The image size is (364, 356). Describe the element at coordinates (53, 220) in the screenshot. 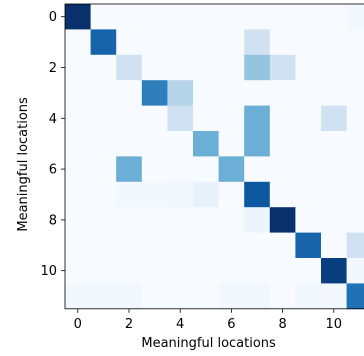

I see `y-tick-label-8: 8` at that location.